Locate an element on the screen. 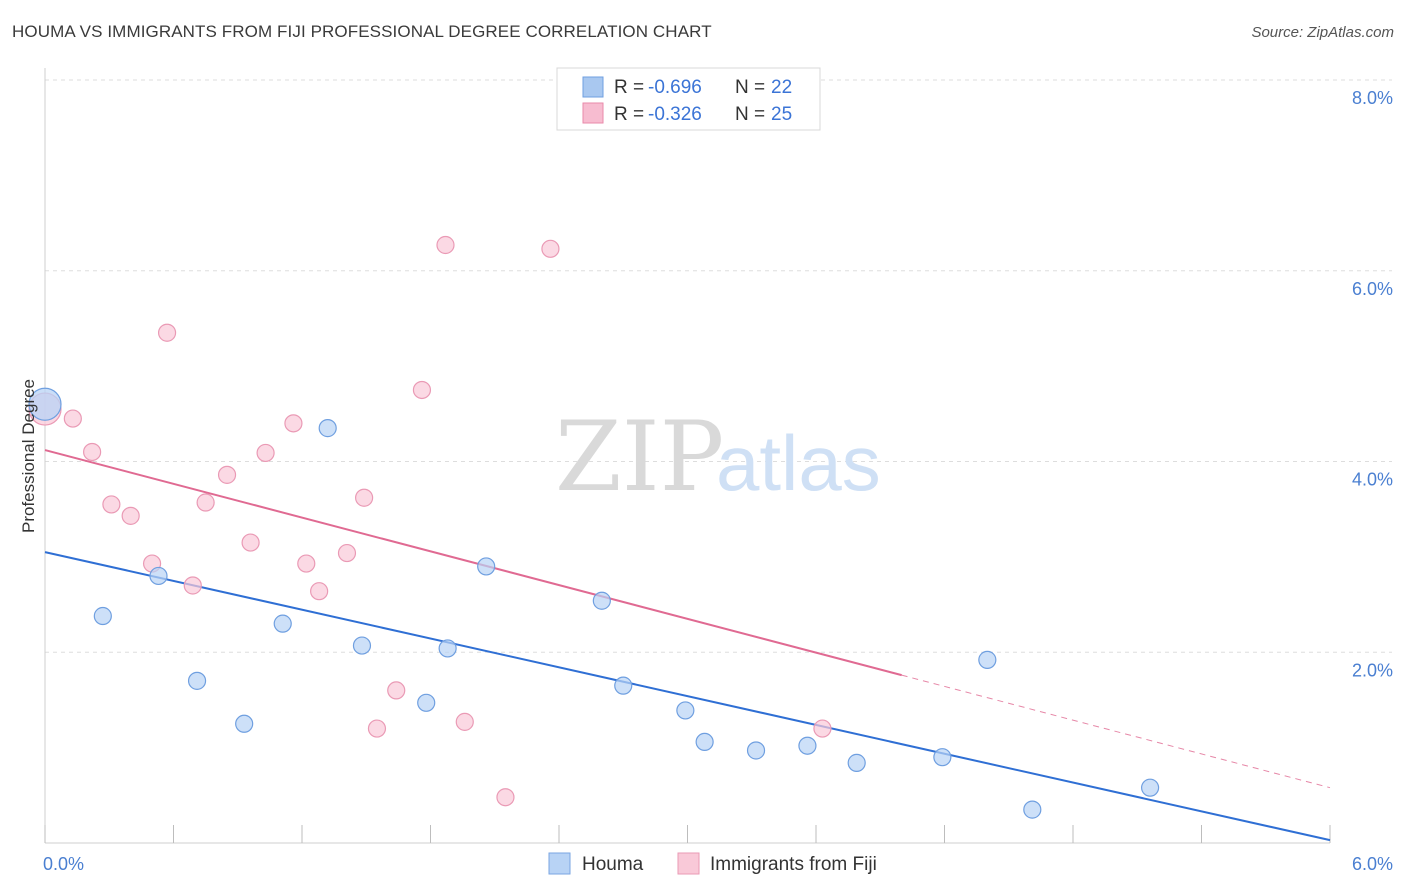 The image size is (1406, 892). legend-label-houma: Houma is located at coordinates (613, 864).